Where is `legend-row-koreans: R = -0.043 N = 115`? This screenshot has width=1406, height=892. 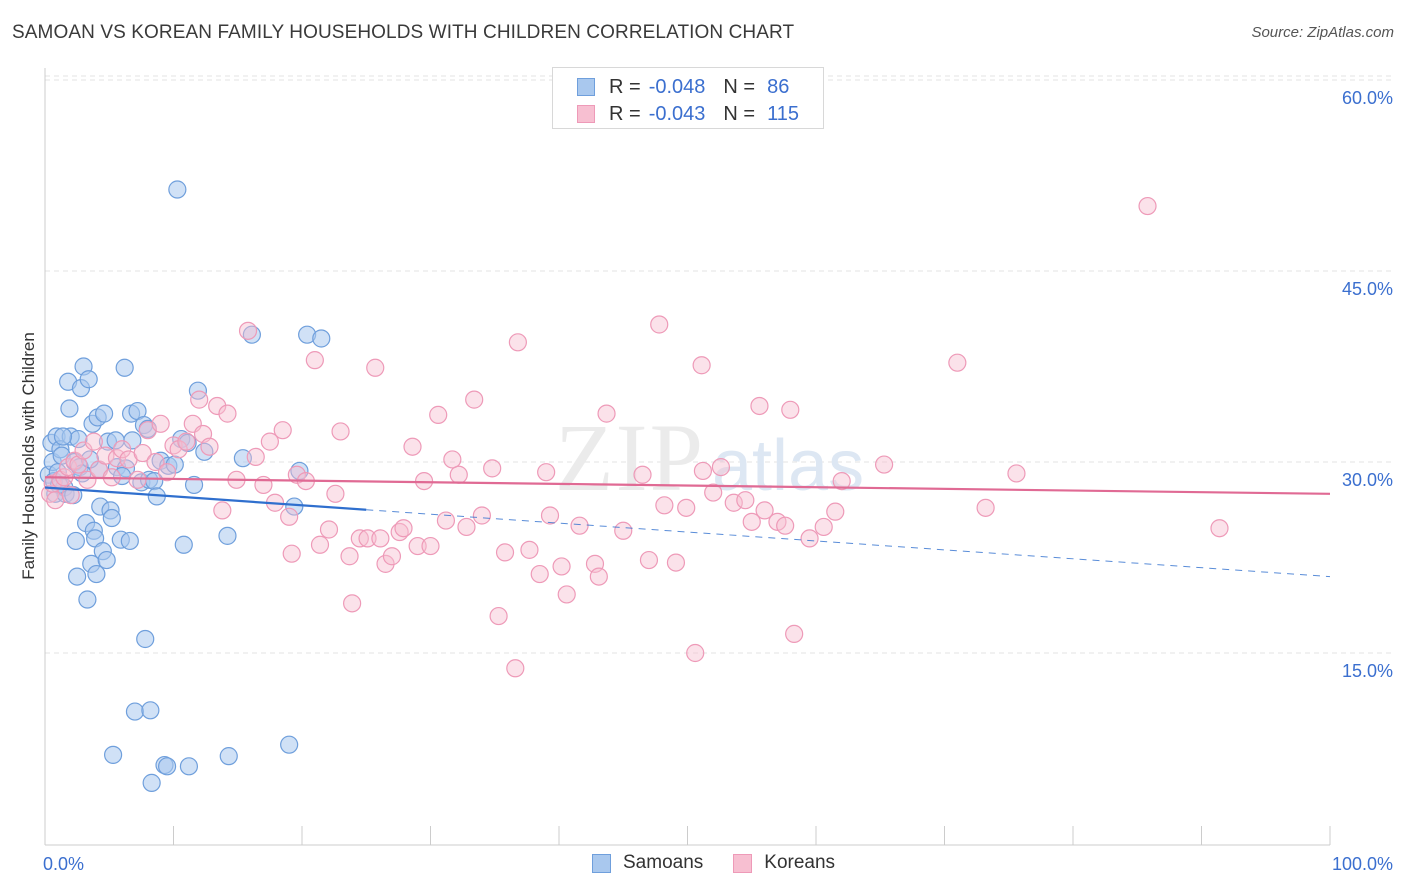 legend-row-koreans: R = -0.043 N = 115 is located at coordinates (688, 114).